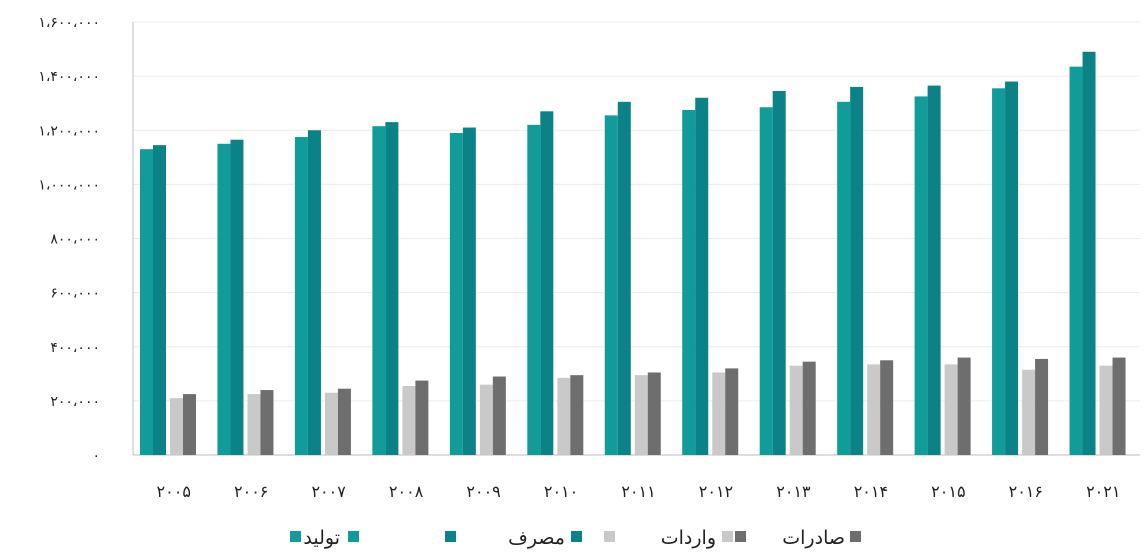  I want to click on x-tick-label: ۲۰۱۲, so click(716, 491).